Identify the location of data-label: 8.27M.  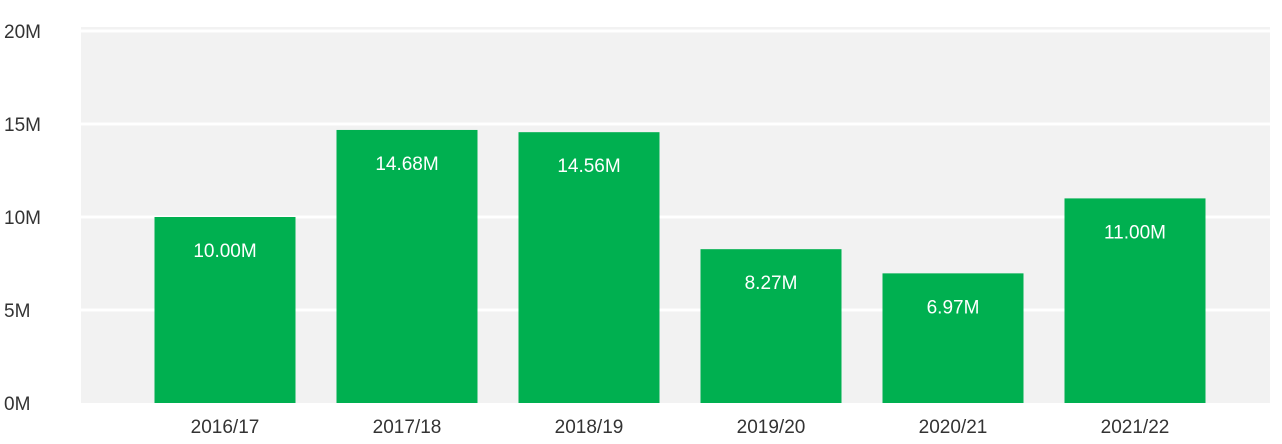
(771, 283).